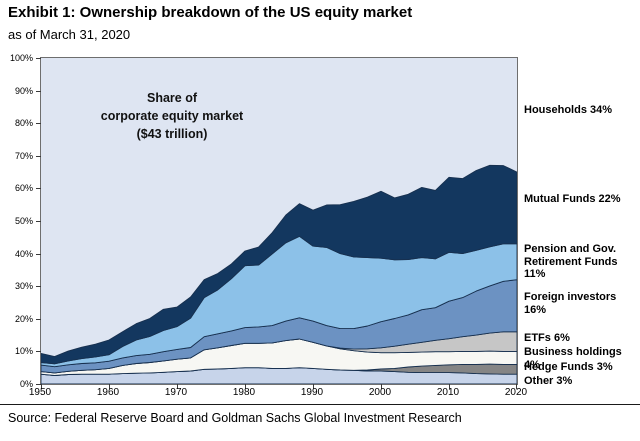 The width and height of the screenshot is (640, 441). What do you see at coordinates (23, 318) in the screenshot?
I see `y-tick-label: 20%` at bounding box center [23, 318].